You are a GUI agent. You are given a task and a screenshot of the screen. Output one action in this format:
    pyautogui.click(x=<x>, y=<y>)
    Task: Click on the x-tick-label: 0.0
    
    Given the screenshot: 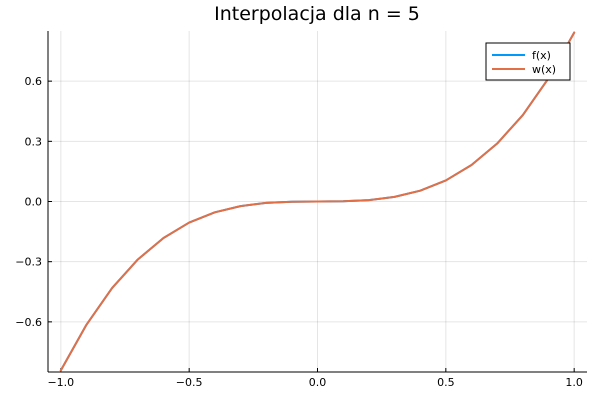 What is the action you would take?
    pyautogui.click(x=318, y=382)
    